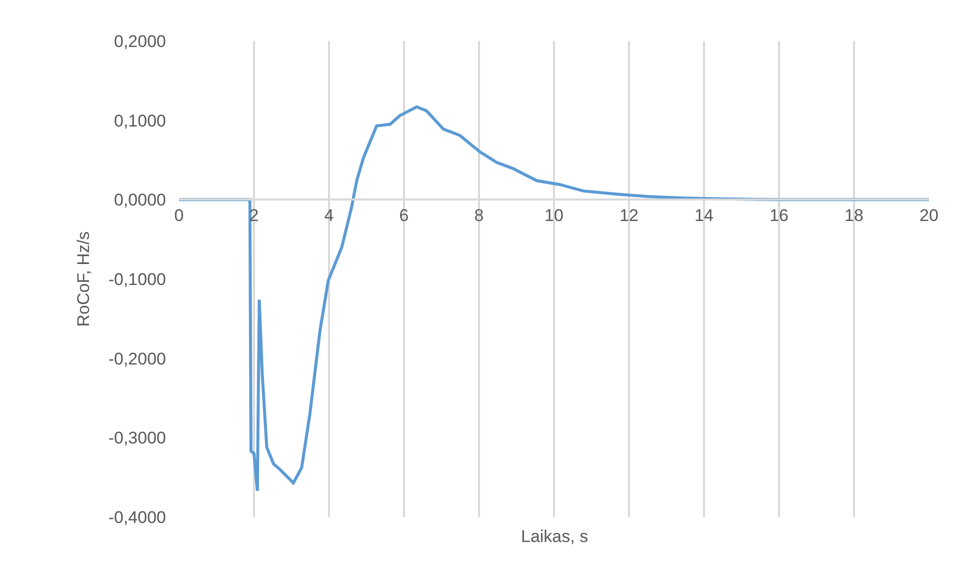 The height and width of the screenshot is (582, 961). What do you see at coordinates (404, 215) in the screenshot?
I see `x-tick-label: 6` at bounding box center [404, 215].